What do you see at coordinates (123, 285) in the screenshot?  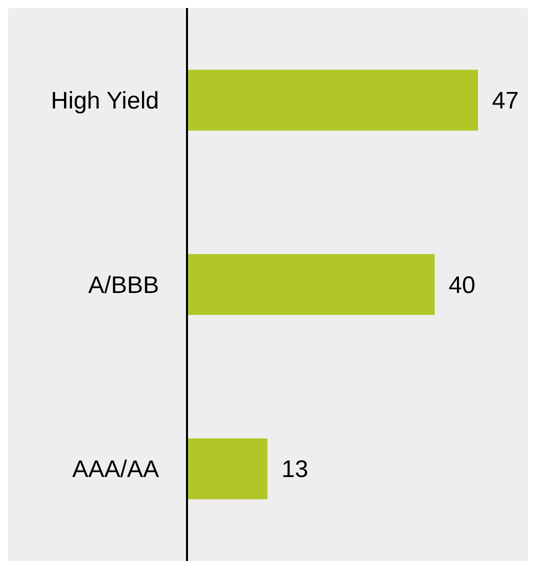 I see `y-tick-label: A/BBB` at bounding box center [123, 285].